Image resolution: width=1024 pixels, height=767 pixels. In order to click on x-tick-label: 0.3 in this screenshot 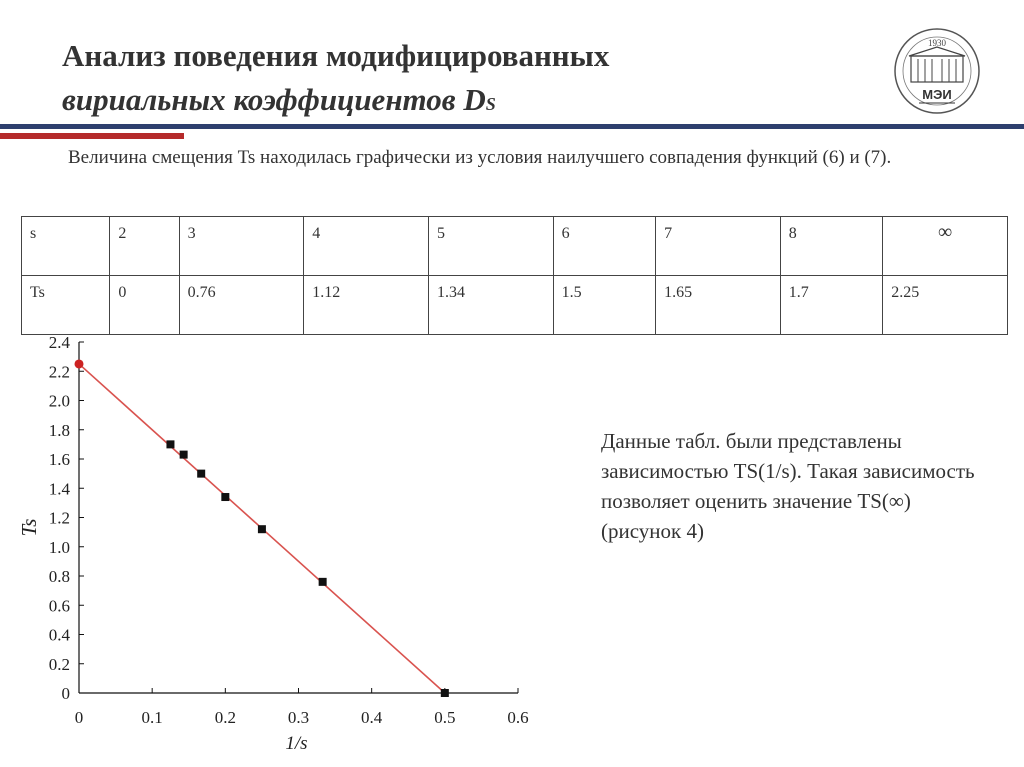, I will do `click(298, 717)`.